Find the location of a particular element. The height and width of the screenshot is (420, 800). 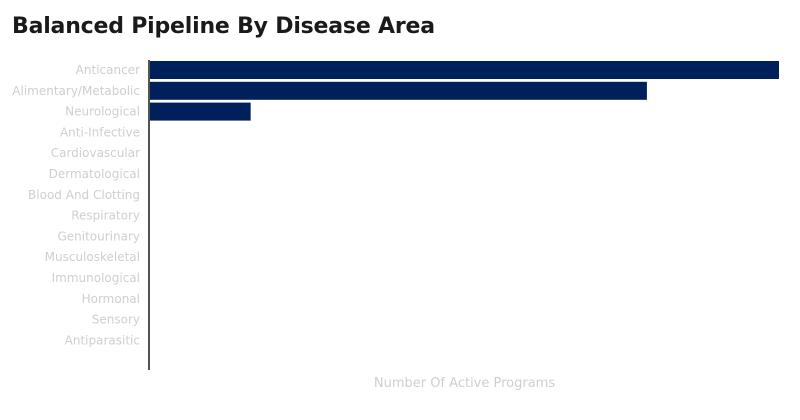

category-label: Neurological is located at coordinates (102, 112).